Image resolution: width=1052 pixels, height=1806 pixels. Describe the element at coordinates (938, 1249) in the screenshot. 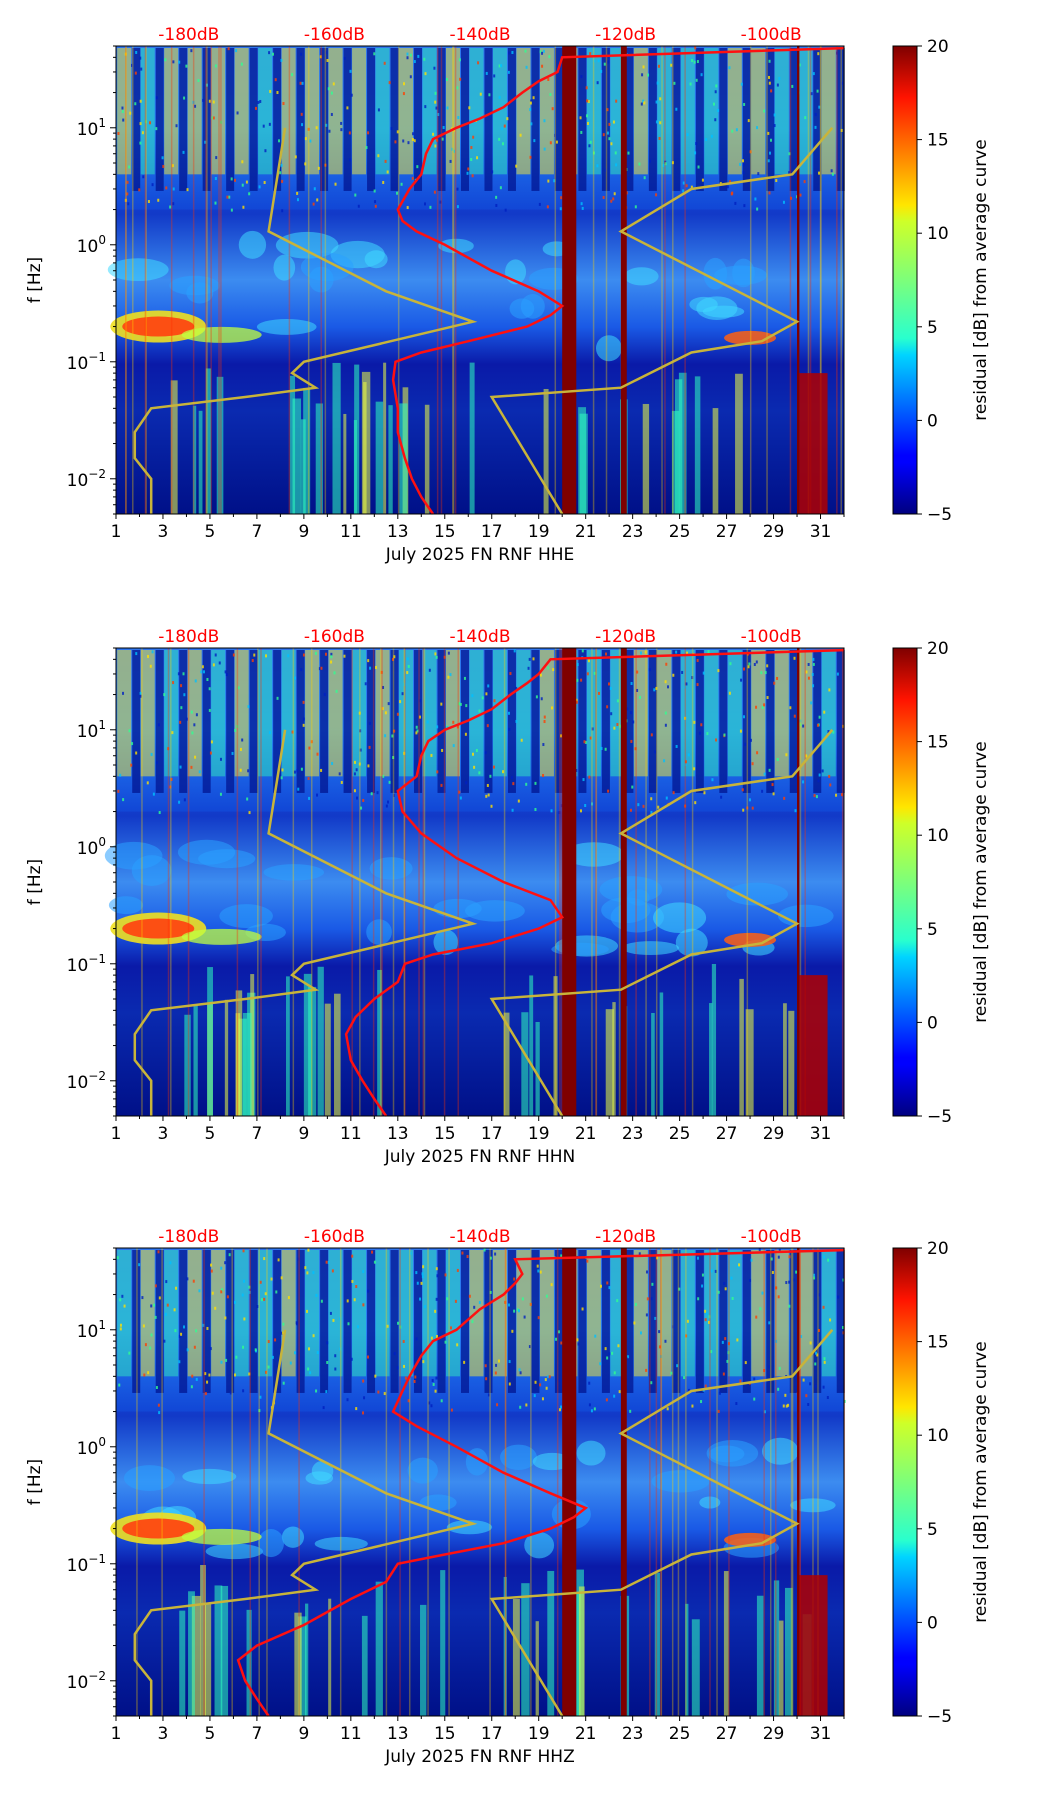

I see `colorbar-tick-label: 20` at that location.